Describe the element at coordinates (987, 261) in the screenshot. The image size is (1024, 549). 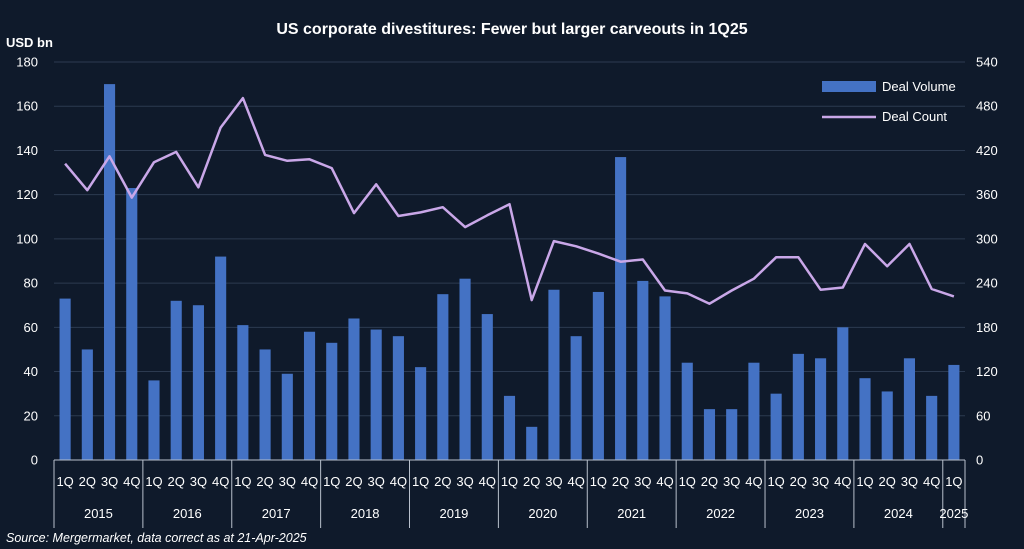
I see `right-axis-ticks: 0 60 120 180 240 300 360 420 480 540` at that location.